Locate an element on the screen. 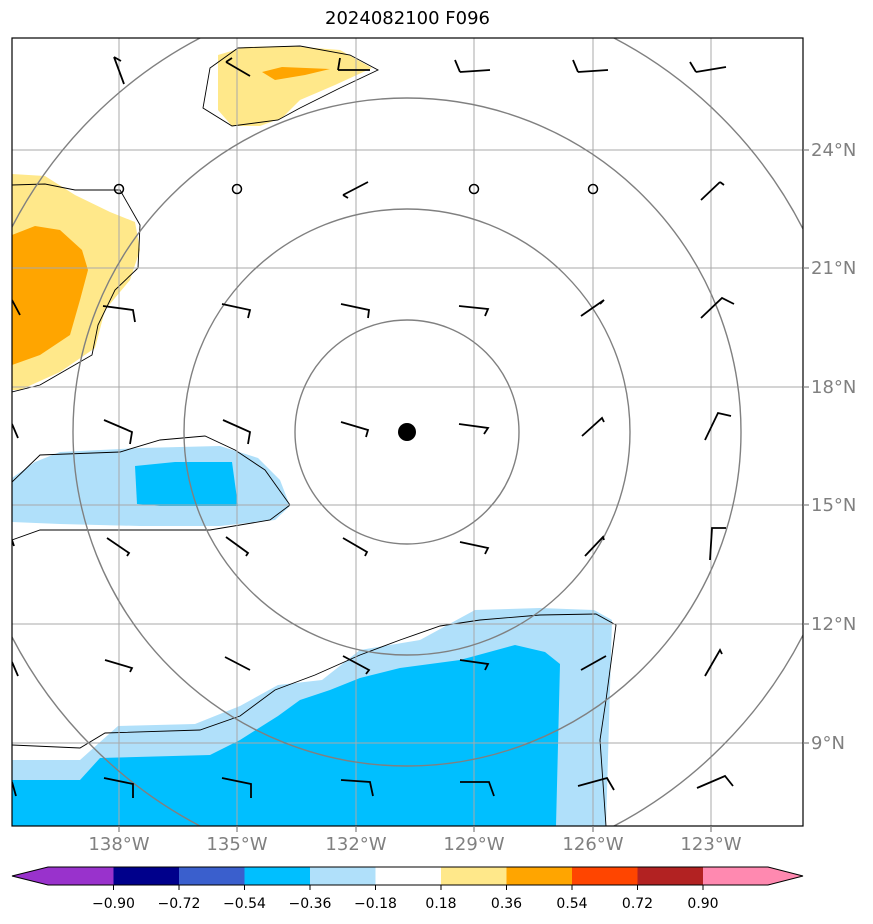  colorbar-tick-label: 0.90 is located at coordinates (702, 904).